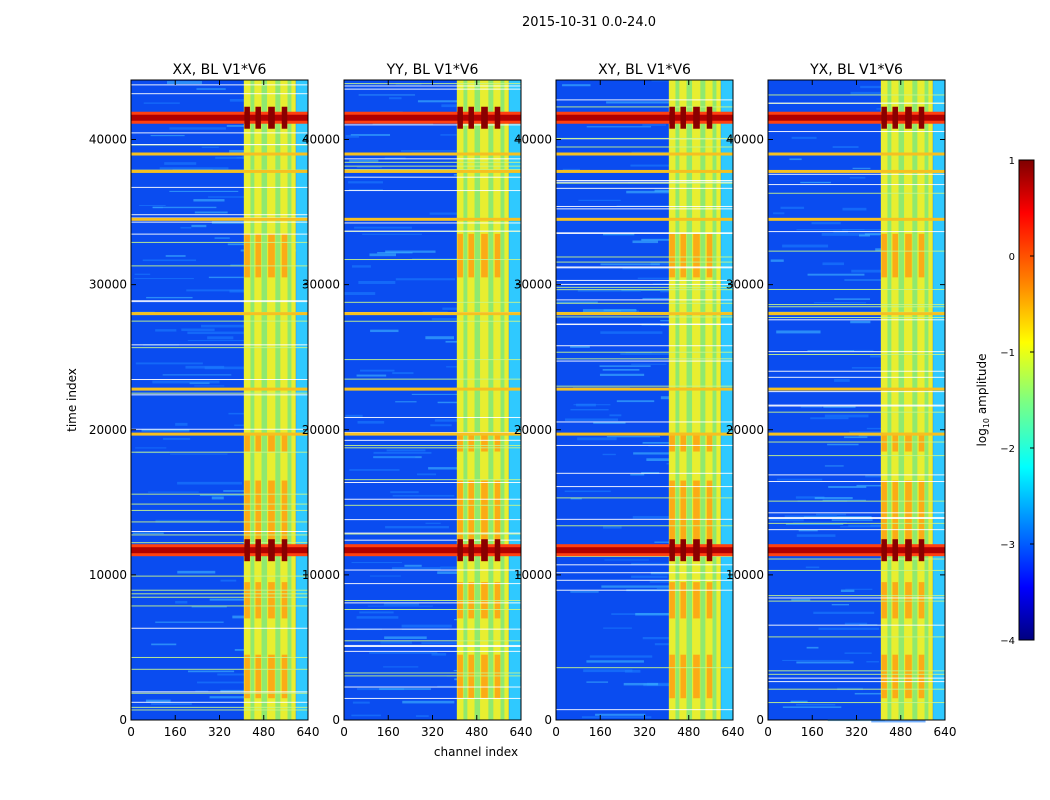 The width and height of the screenshot is (1050, 800). I want to click on x-tick-label: 0, so click(556, 732).